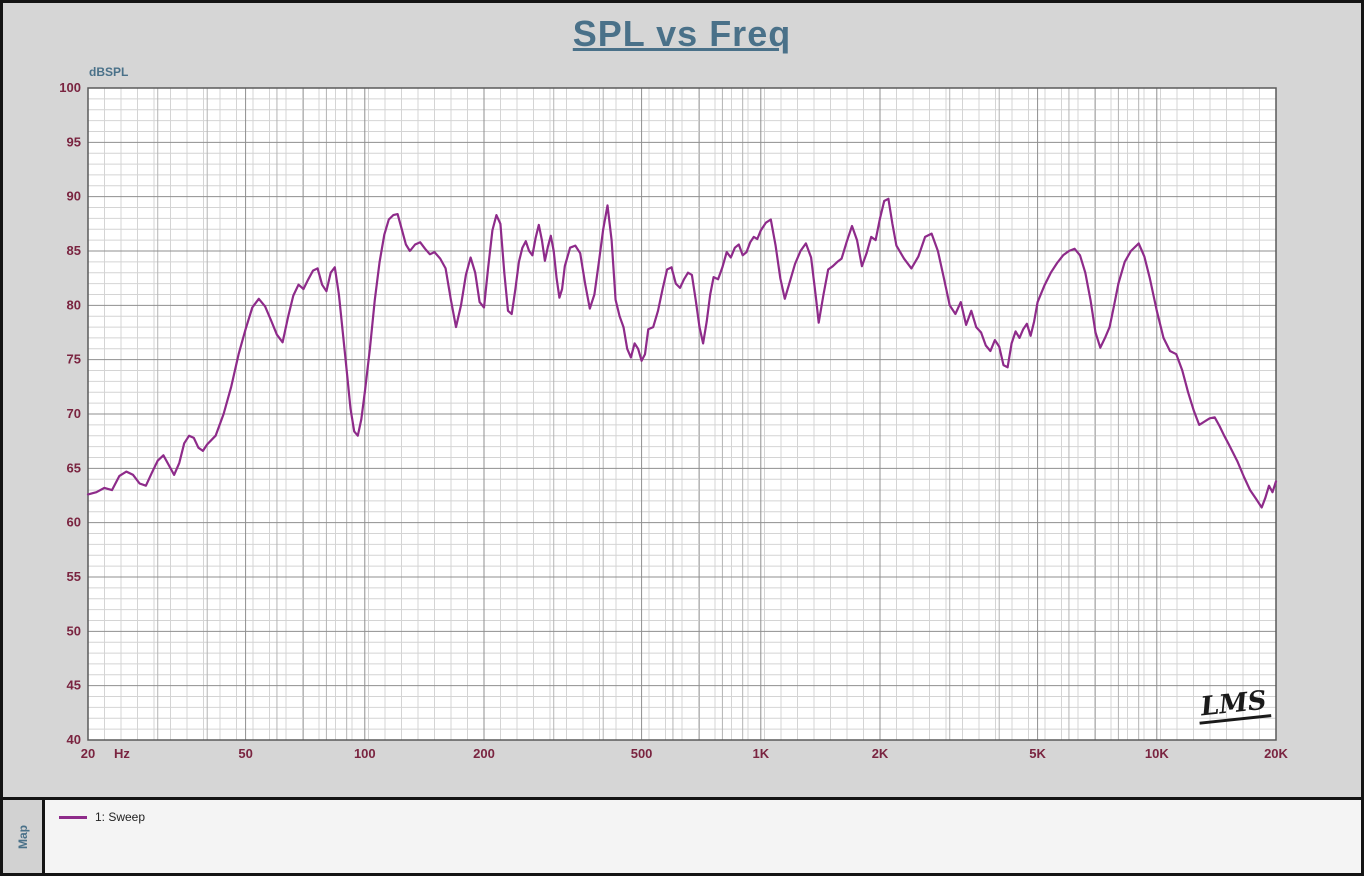 The width and height of the screenshot is (1364, 876). What do you see at coordinates (74, 685) in the screenshot?
I see `svg-text: 45` at bounding box center [74, 685].